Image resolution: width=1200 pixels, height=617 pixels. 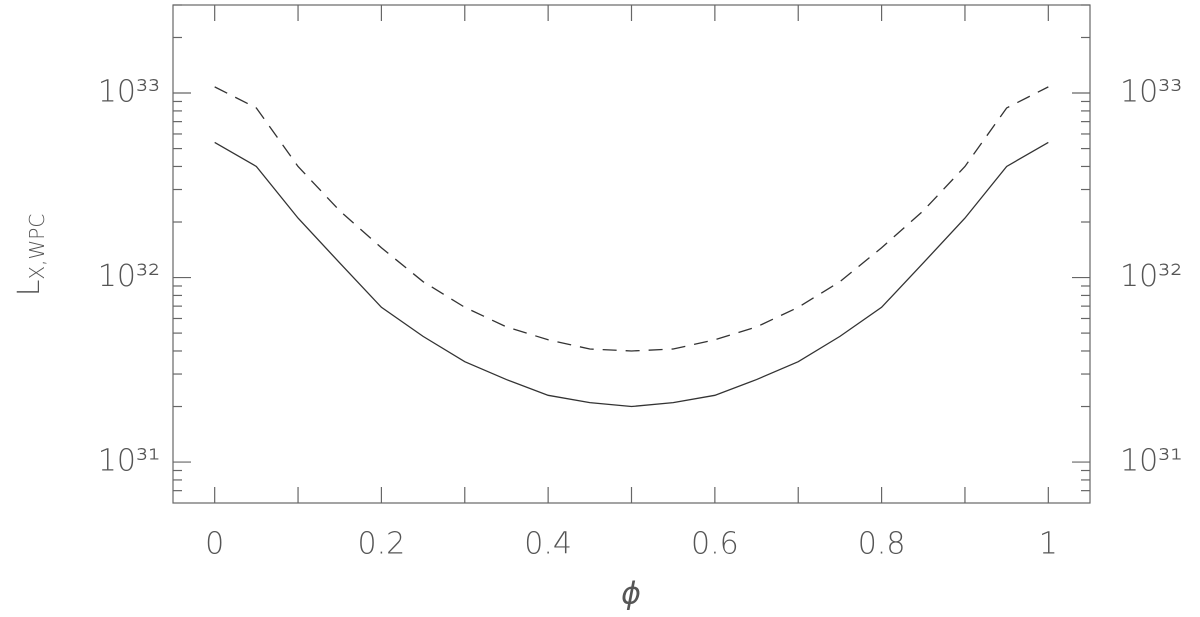 What do you see at coordinates (882, 544) in the screenshot?
I see `x-tick-label: 0.8` at bounding box center [882, 544].